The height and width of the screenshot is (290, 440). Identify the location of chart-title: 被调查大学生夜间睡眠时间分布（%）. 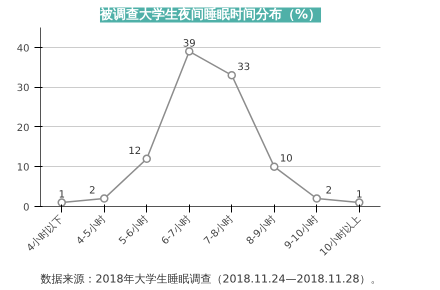
(210, 14).